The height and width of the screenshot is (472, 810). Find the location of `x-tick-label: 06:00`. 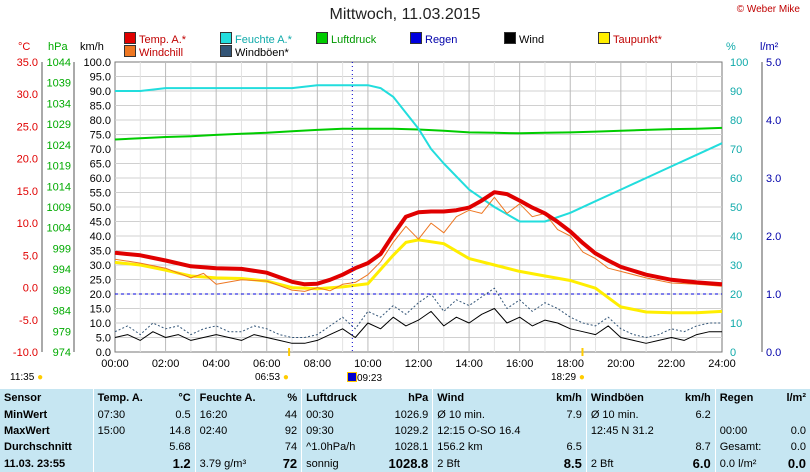

x-tick-label: 06:00 is located at coordinates (267, 364).